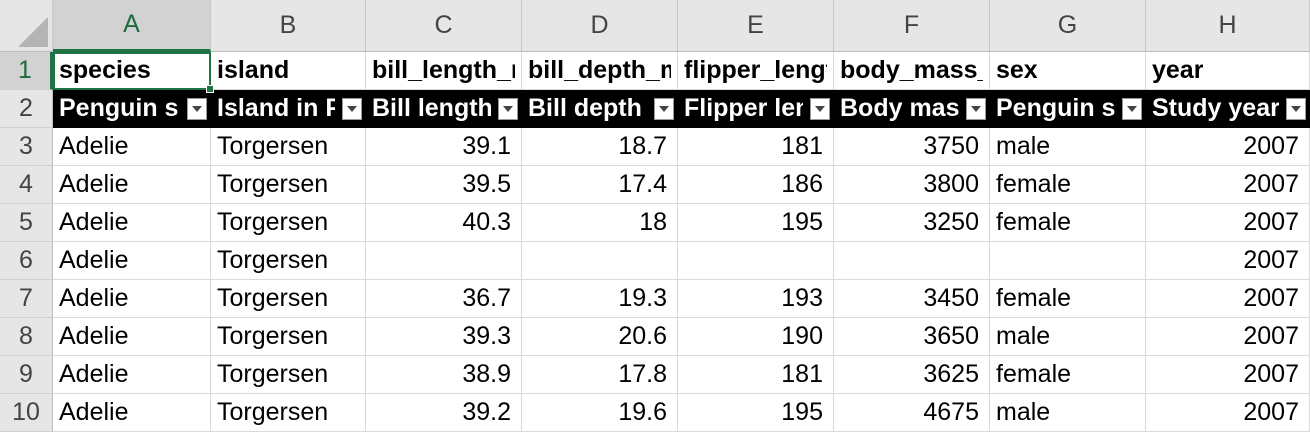 The width and height of the screenshot is (1310, 436). What do you see at coordinates (132, 71) in the screenshot?
I see `cell-a1: species` at bounding box center [132, 71].